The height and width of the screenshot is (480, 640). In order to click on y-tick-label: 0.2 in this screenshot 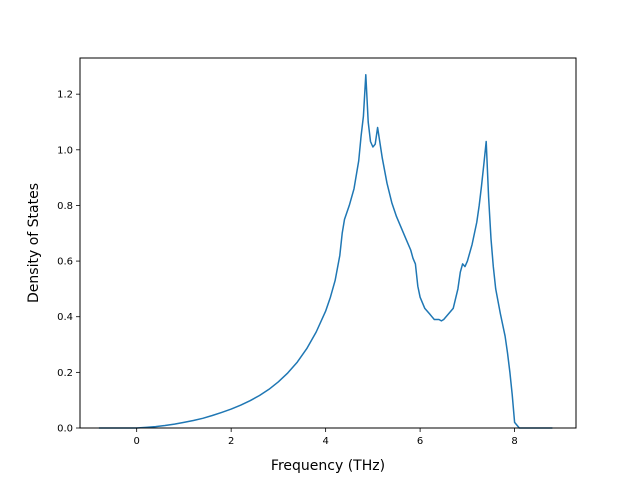, I will do `click(65, 373)`.